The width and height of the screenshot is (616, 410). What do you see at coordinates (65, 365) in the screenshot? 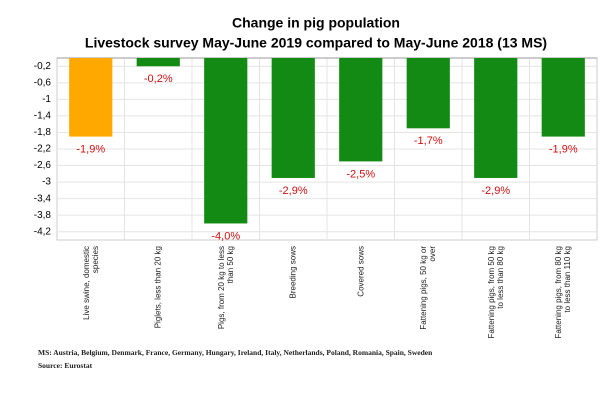
I see `footnote: Source: Eurostat` at bounding box center [65, 365].